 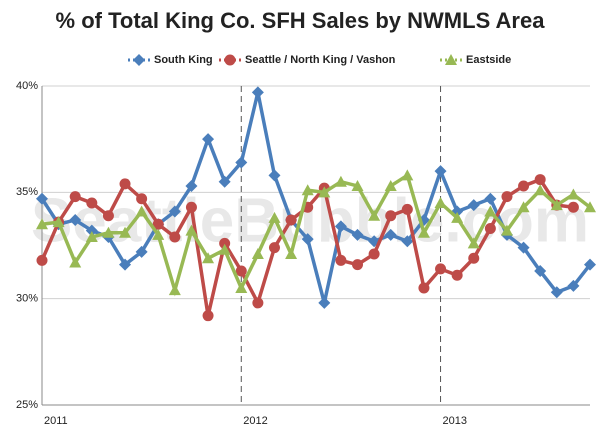 What do you see at coordinates (27, 299) in the screenshot?
I see `y-tick-label: 30%` at bounding box center [27, 299].